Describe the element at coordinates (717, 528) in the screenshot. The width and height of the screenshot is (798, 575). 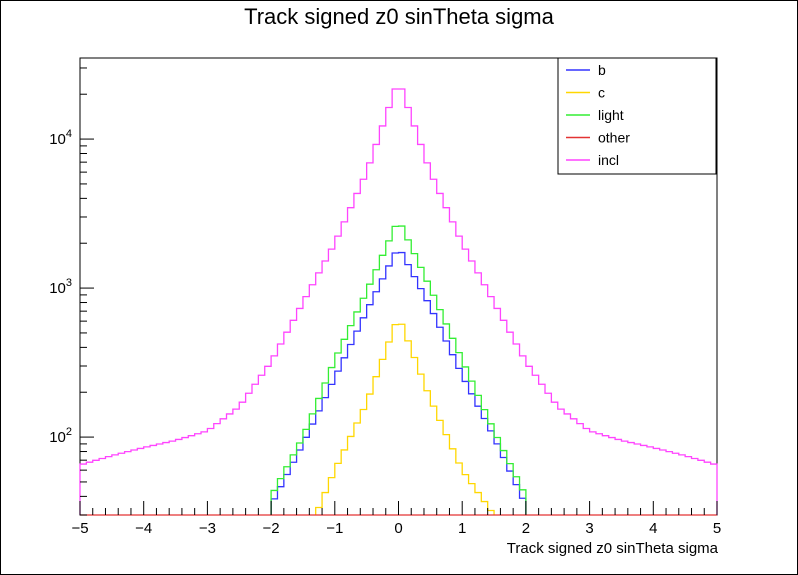
I see `x-tick-label: 5` at that location.